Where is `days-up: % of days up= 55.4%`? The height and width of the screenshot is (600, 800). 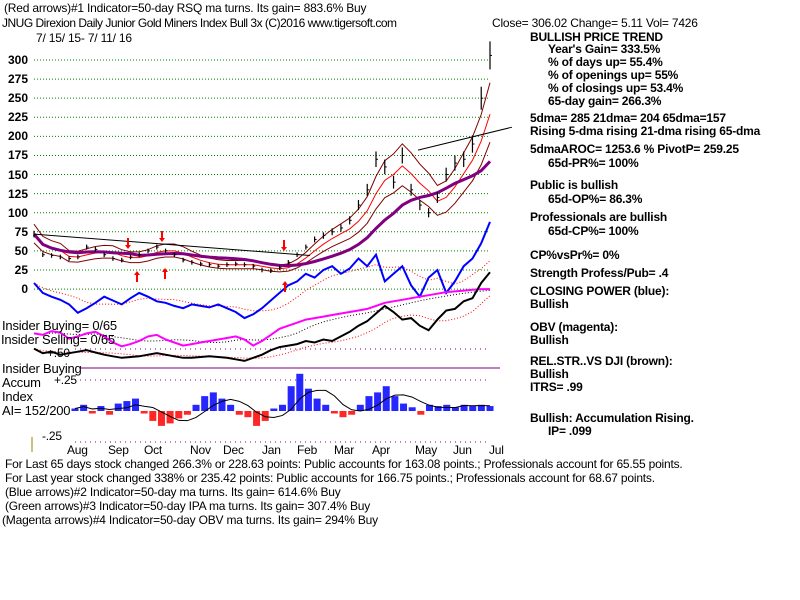 days-up: % of days up= 55.4% is located at coordinates (605, 62).